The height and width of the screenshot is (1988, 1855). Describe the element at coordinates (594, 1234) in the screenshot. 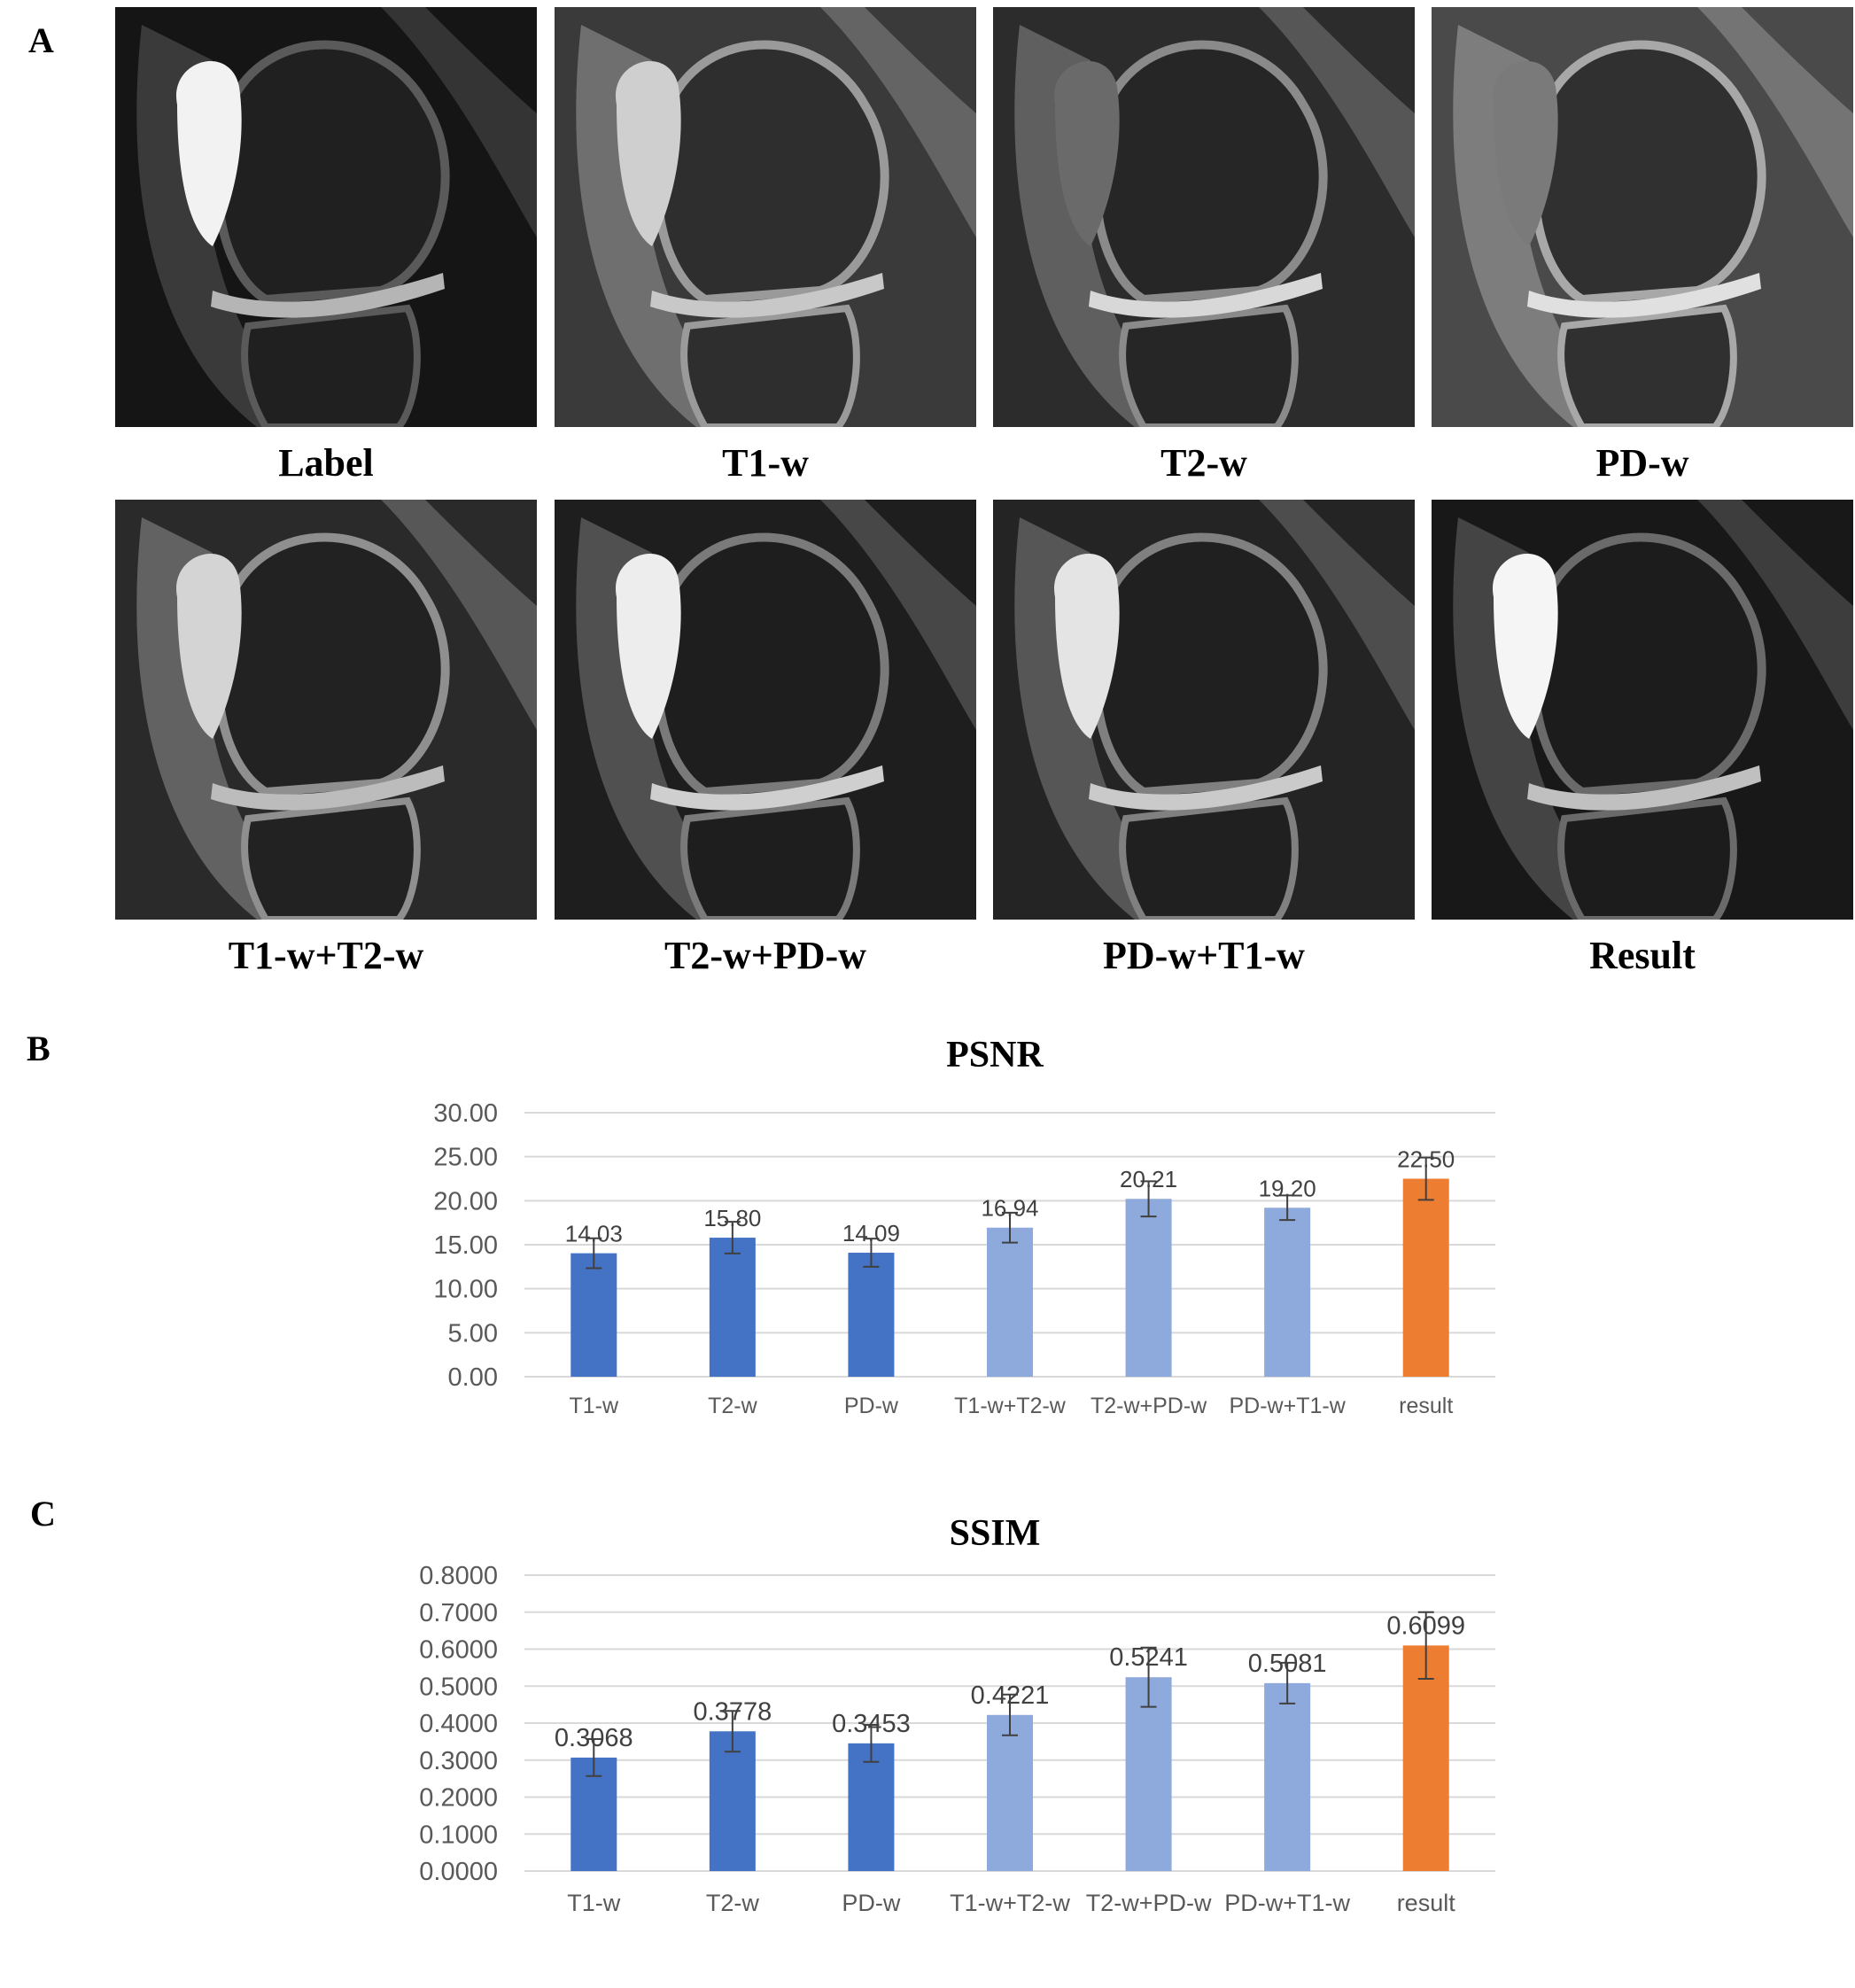

I see `data-label: 14.03` at that location.